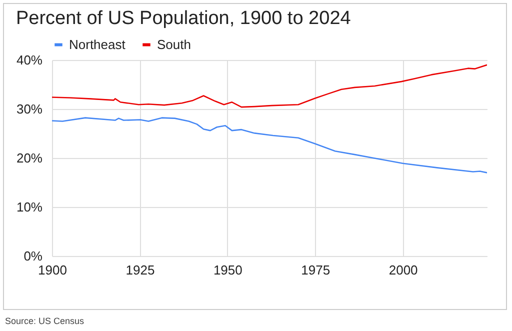 The width and height of the screenshot is (512, 331). Describe the element at coordinates (29, 158) in the screenshot. I see `y-tick-label: 20%` at that location.